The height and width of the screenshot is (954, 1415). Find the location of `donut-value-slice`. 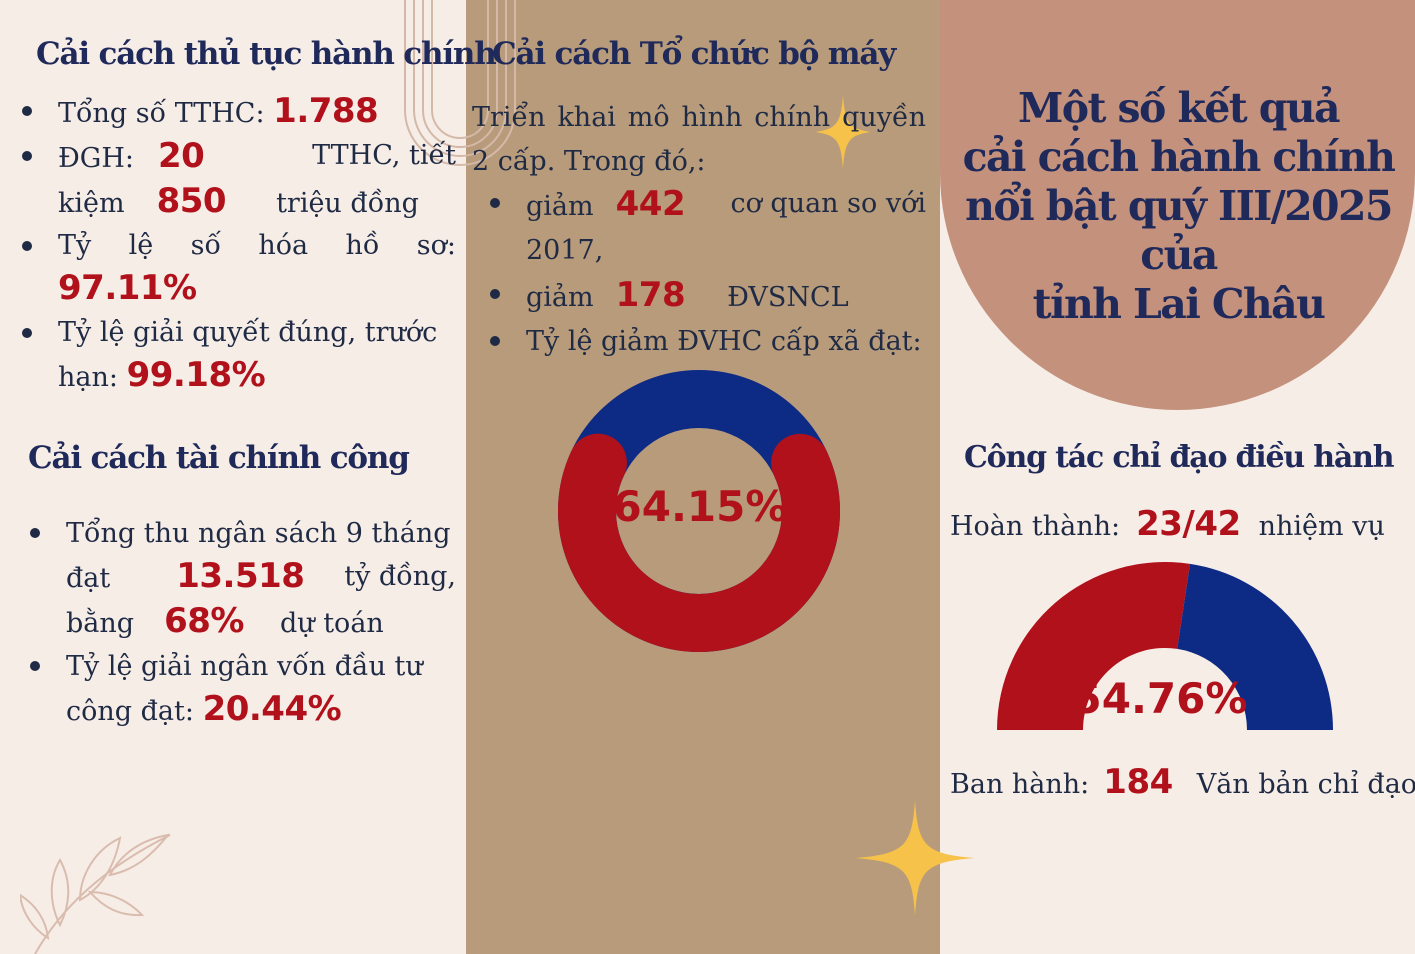

donut-value-slice is located at coordinates (699, 511).